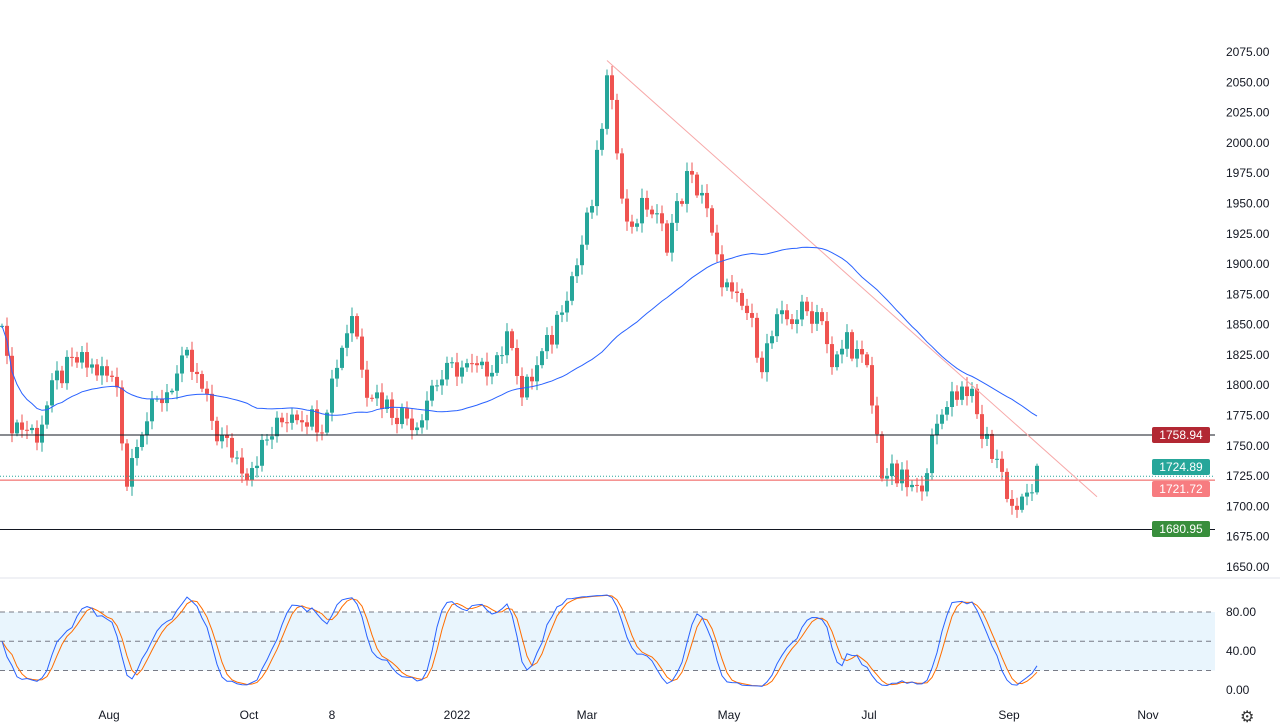 The image size is (1280, 728). What do you see at coordinates (1248, 567) in the screenshot?
I see `price-tick: 1650.00` at bounding box center [1248, 567].